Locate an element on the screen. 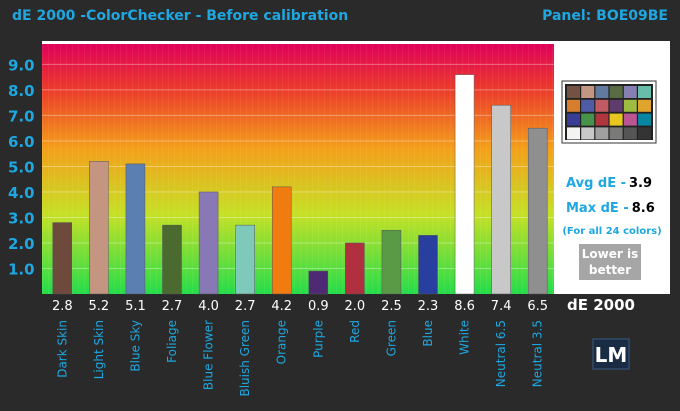 This screenshot has height=411, width=680. stats-note: (For all 24 colors) is located at coordinates (611, 231).